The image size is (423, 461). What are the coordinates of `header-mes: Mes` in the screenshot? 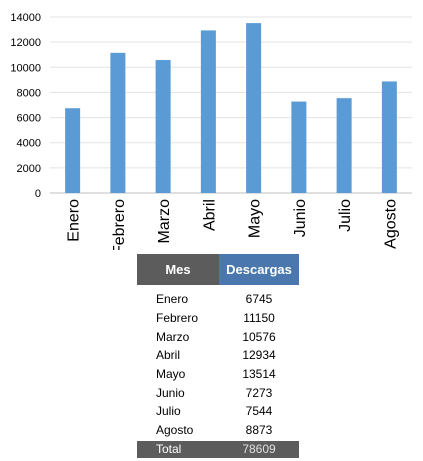 It's located at (178, 269).